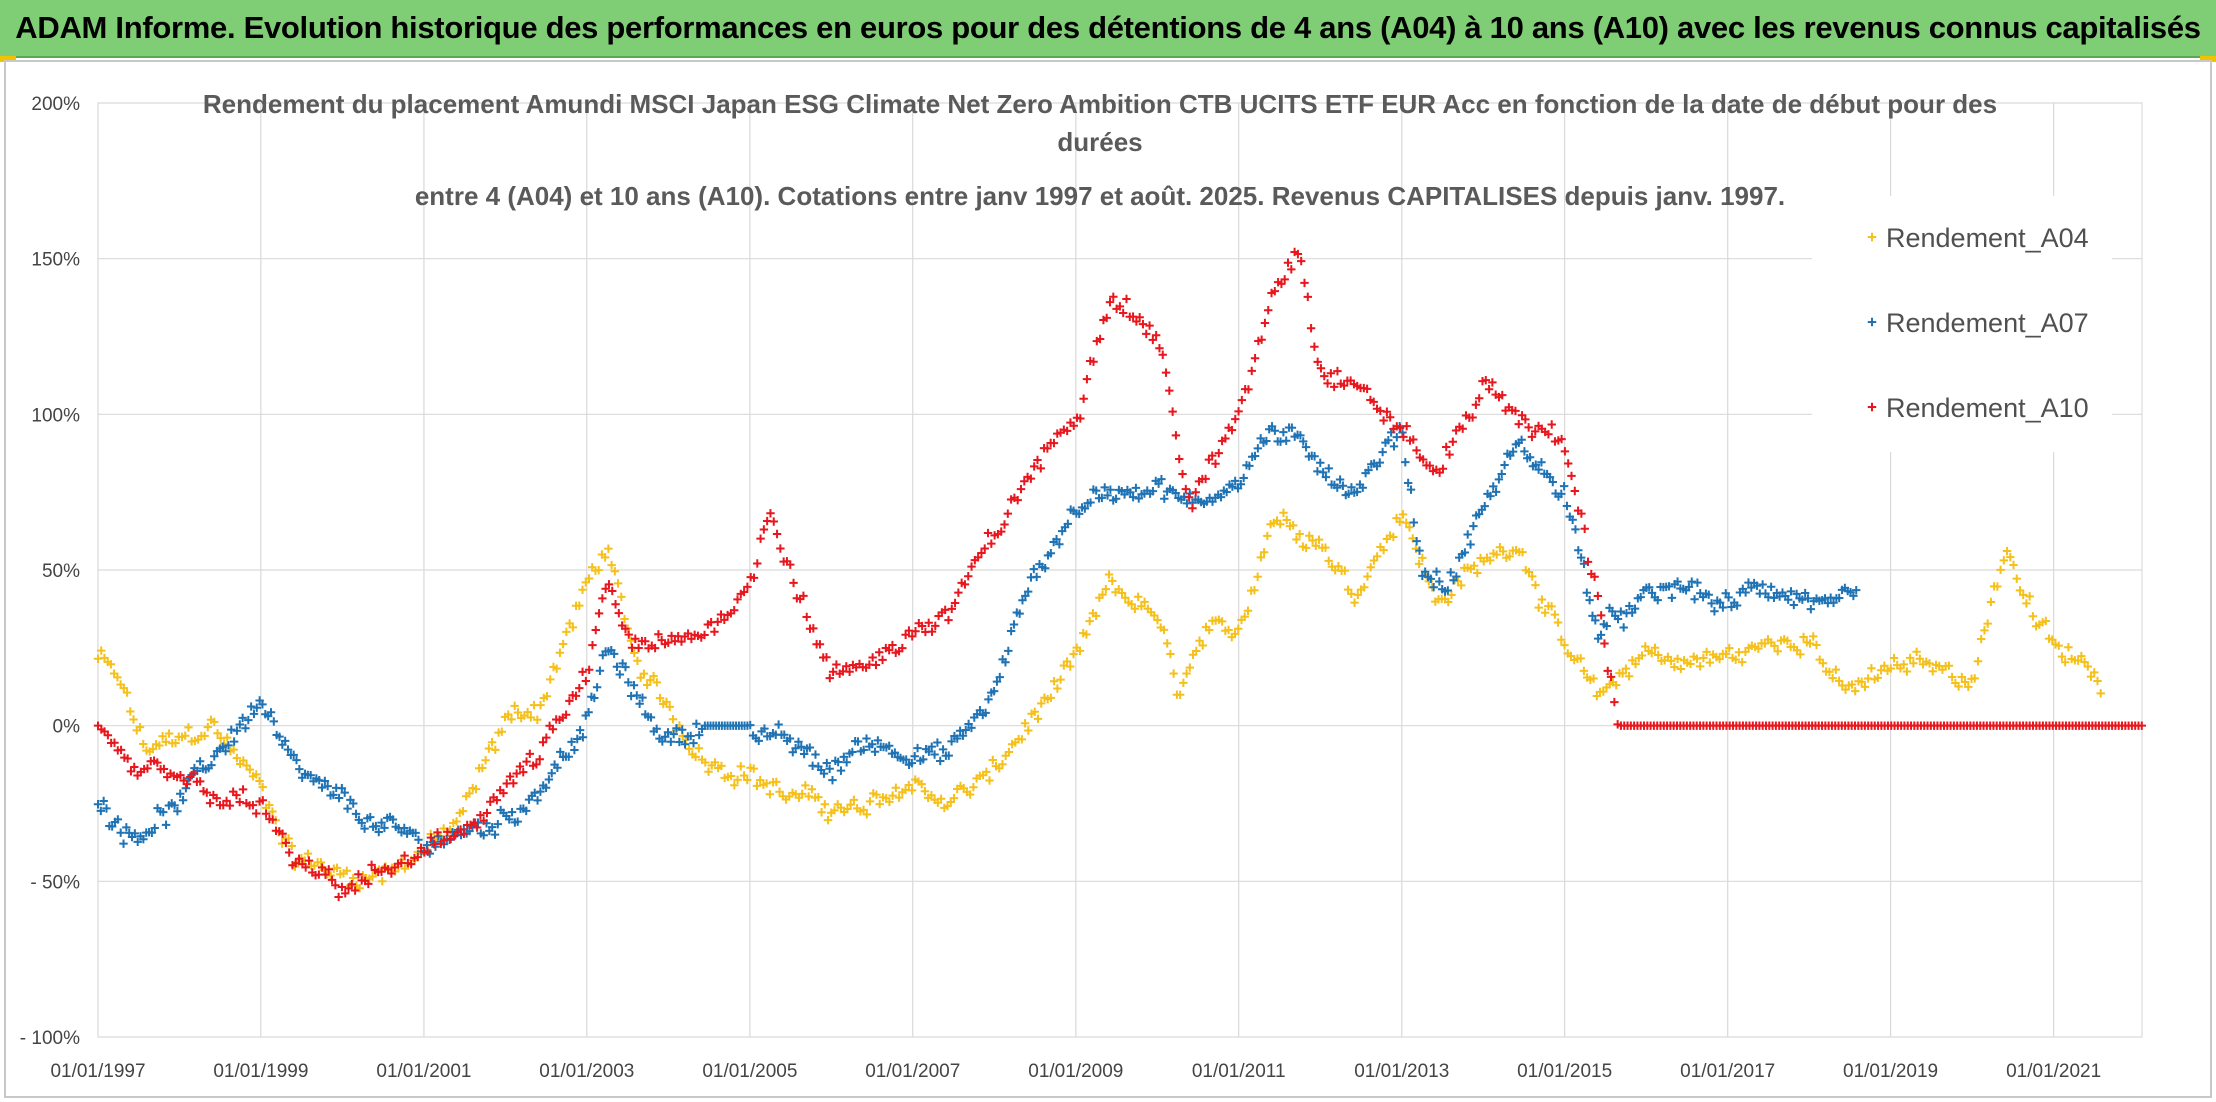 Image resolution: width=2216 pixels, height=1102 pixels. Describe the element at coordinates (1564, 1071) in the screenshot. I see `x-tick-label: 01/01/2015` at that location.